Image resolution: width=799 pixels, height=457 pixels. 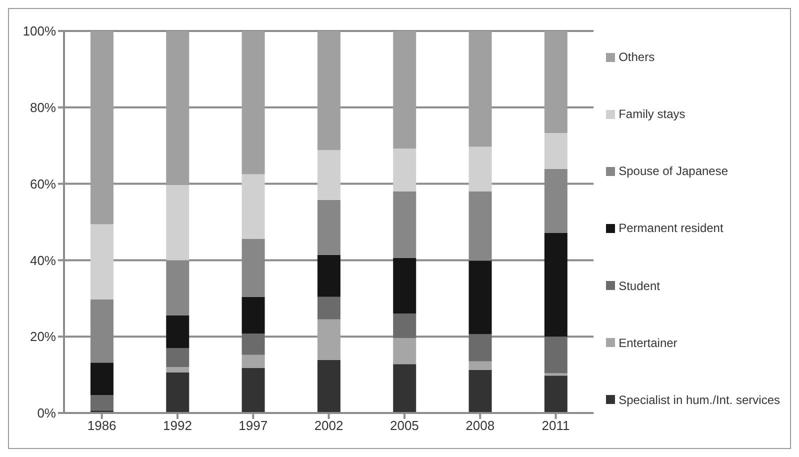 I want to click on x-tick-label: 2011, so click(x=556, y=426).